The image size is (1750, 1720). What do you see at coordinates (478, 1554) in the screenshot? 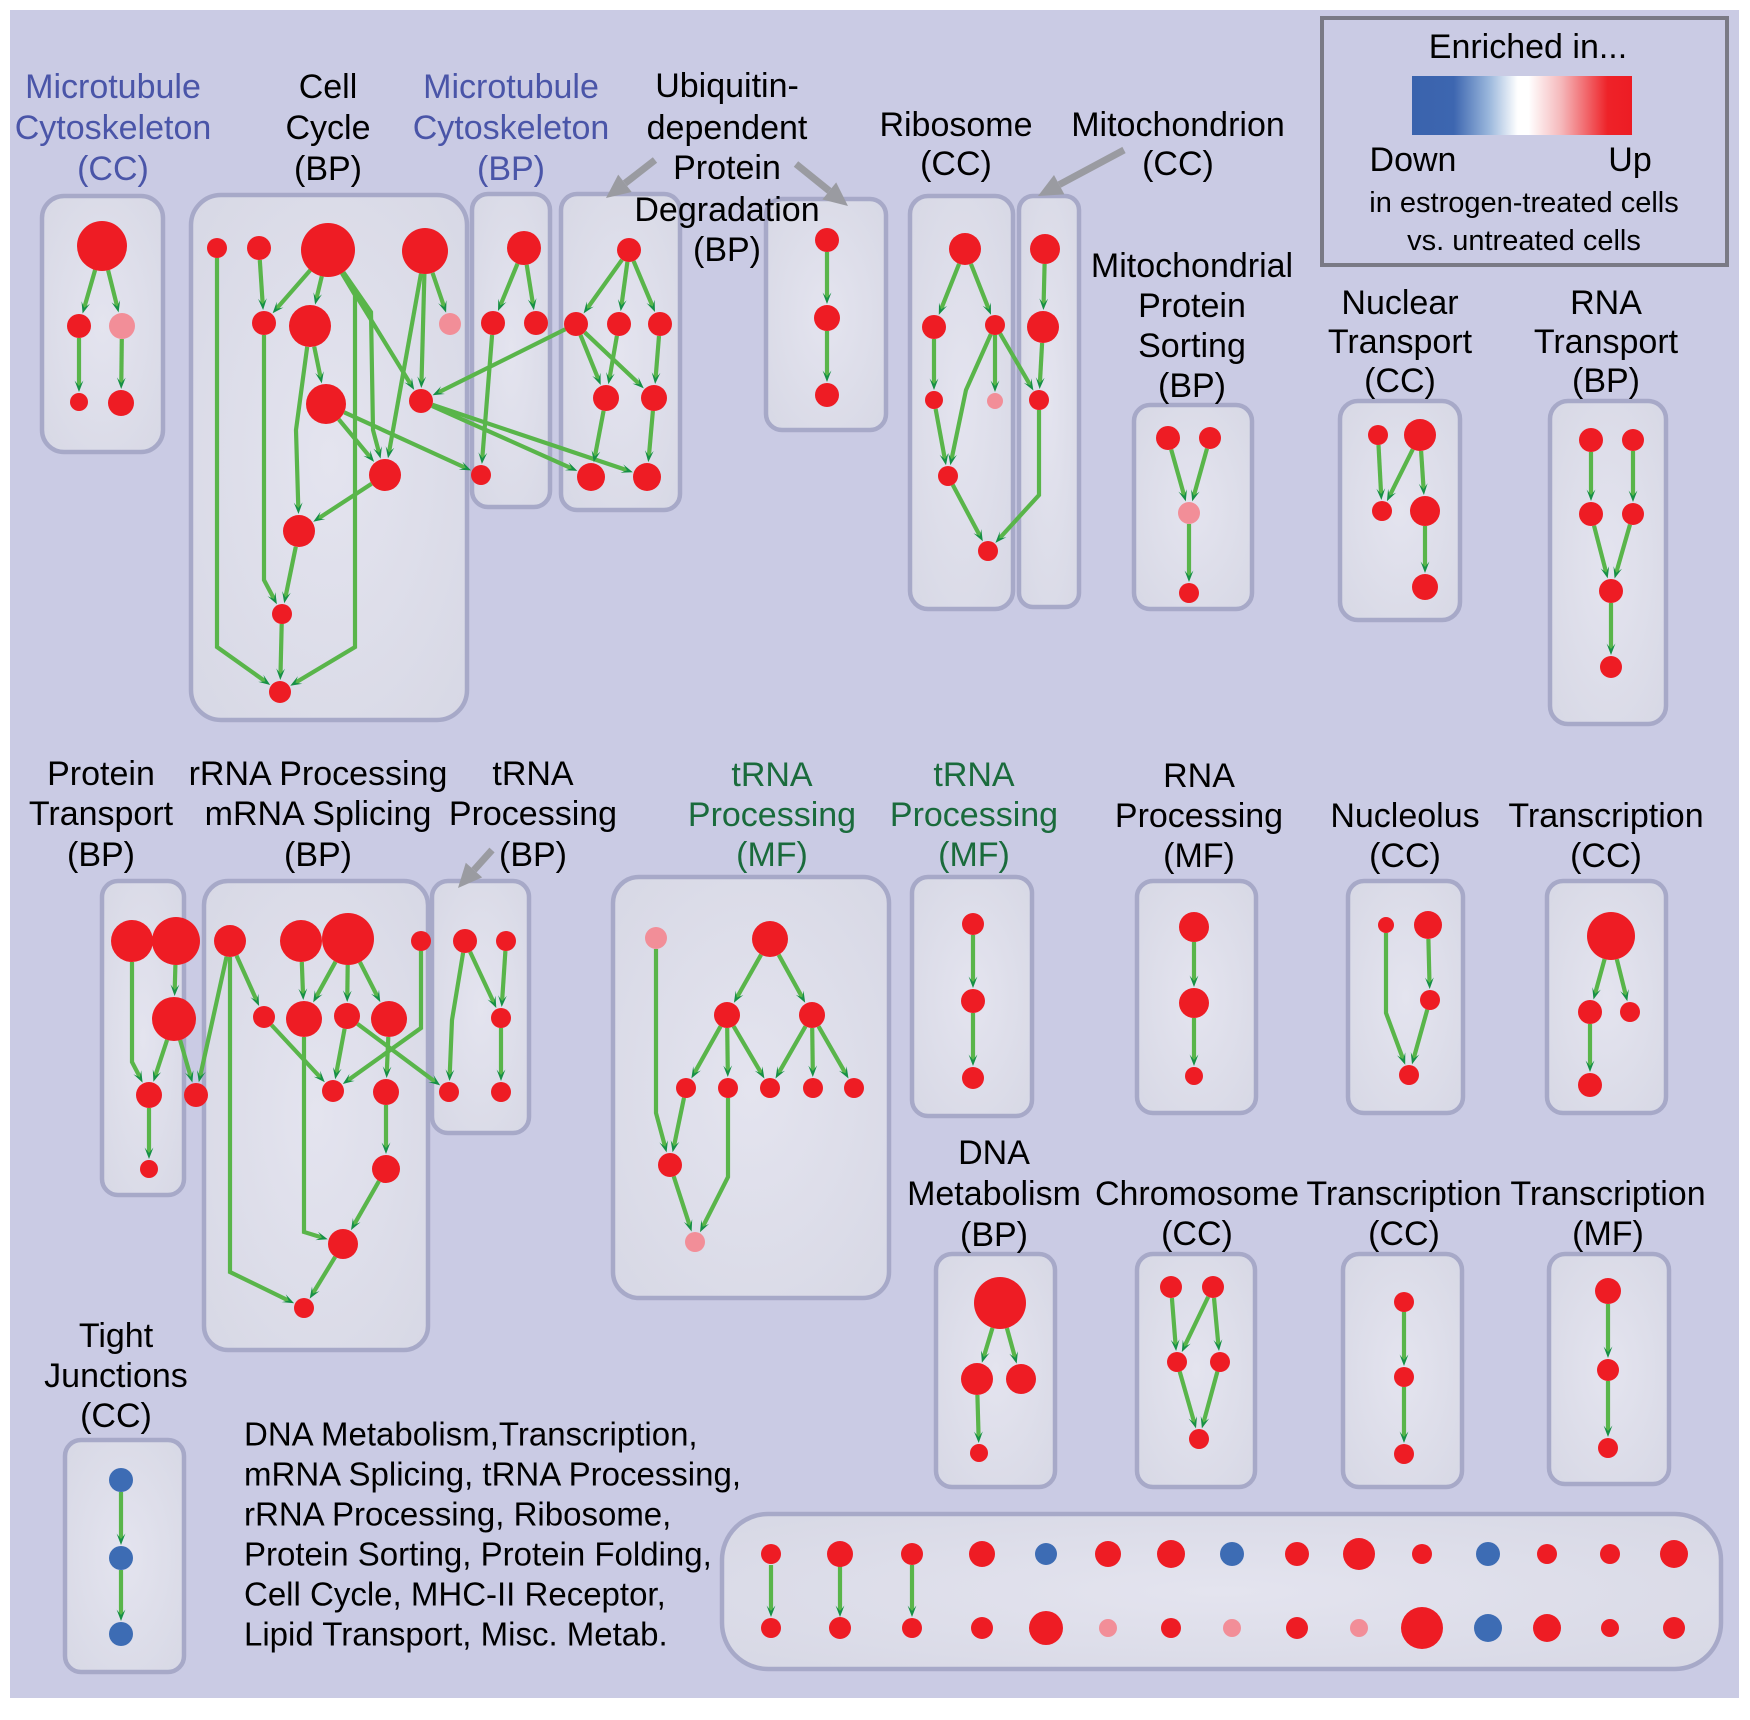
I see `svg-text:Protein Sorting, Protein Foldi: Protein Sorting, Protein Folding,` at bounding box center [478, 1554].